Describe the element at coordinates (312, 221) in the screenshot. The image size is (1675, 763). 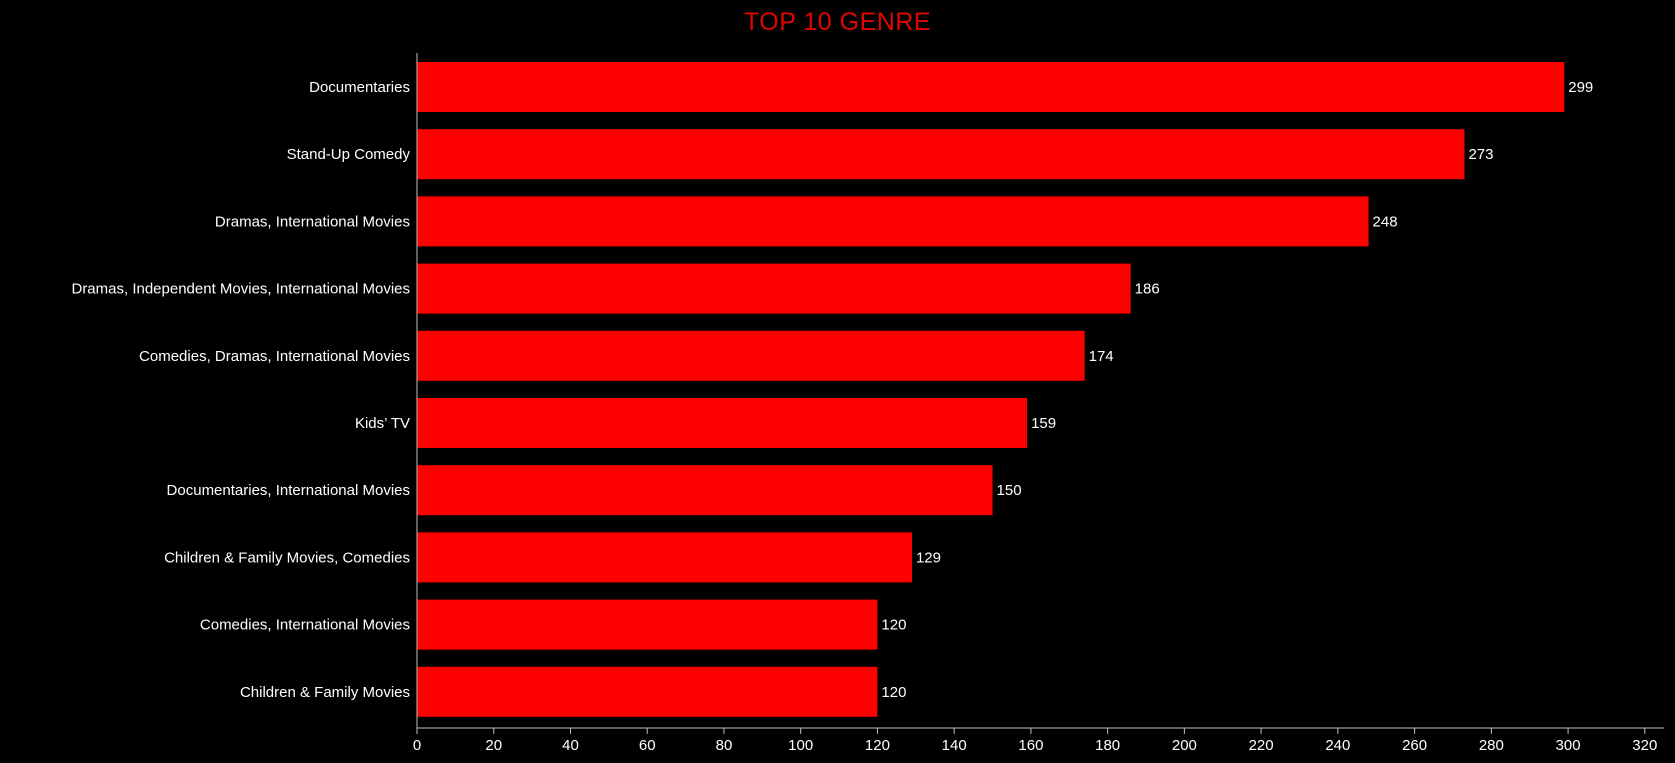
I see `category-label: Dramas, International Movies` at that location.